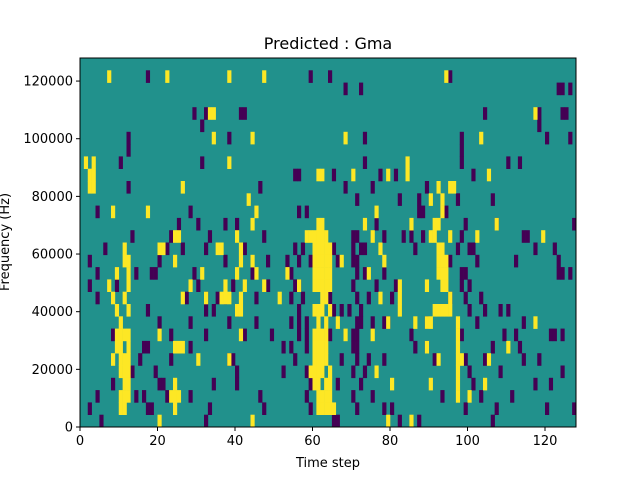  I want to click on y-tick-label: 80000, so click(52, 197).